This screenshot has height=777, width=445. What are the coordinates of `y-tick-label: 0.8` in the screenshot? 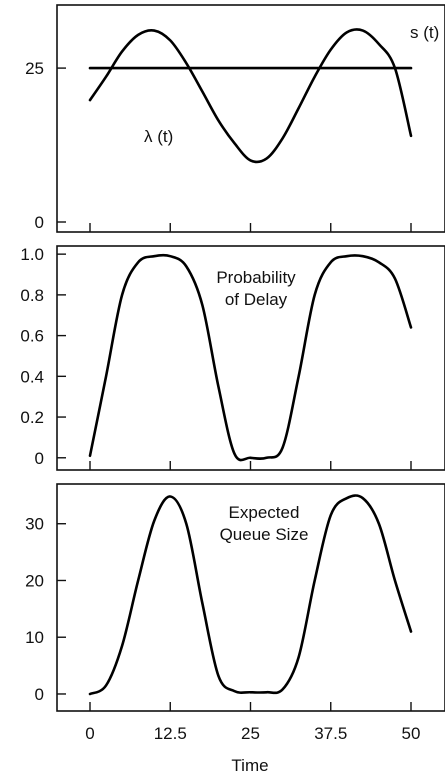 It's located at (32, 295).